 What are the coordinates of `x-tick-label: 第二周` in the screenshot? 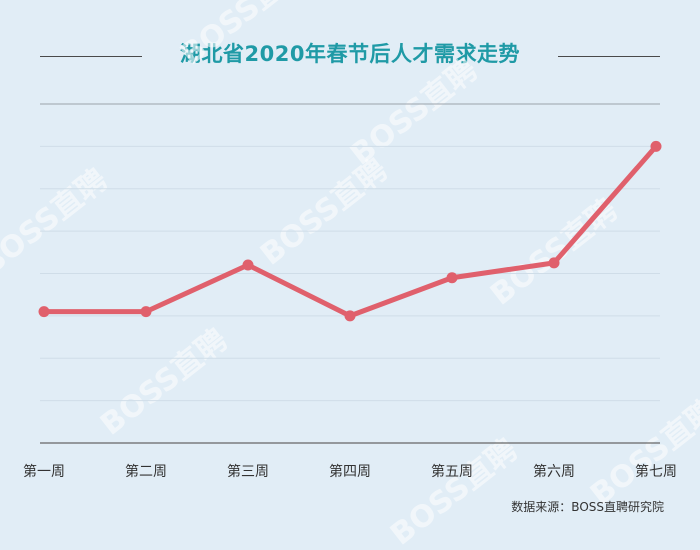 It's located at (146, 471).